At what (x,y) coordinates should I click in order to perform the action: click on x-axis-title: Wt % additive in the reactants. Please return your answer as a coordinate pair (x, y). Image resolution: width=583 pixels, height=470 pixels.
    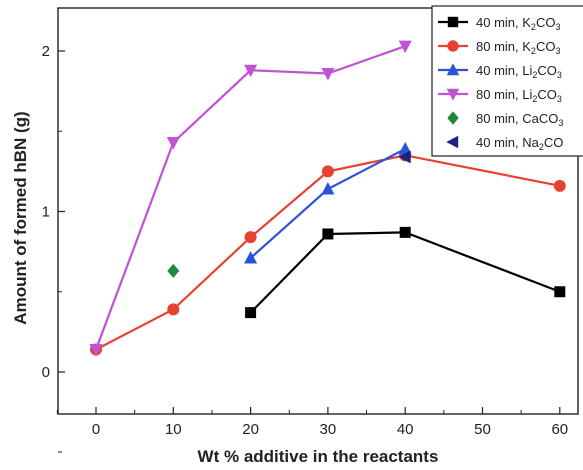
    Looking at the image, I should click on (318, 456).